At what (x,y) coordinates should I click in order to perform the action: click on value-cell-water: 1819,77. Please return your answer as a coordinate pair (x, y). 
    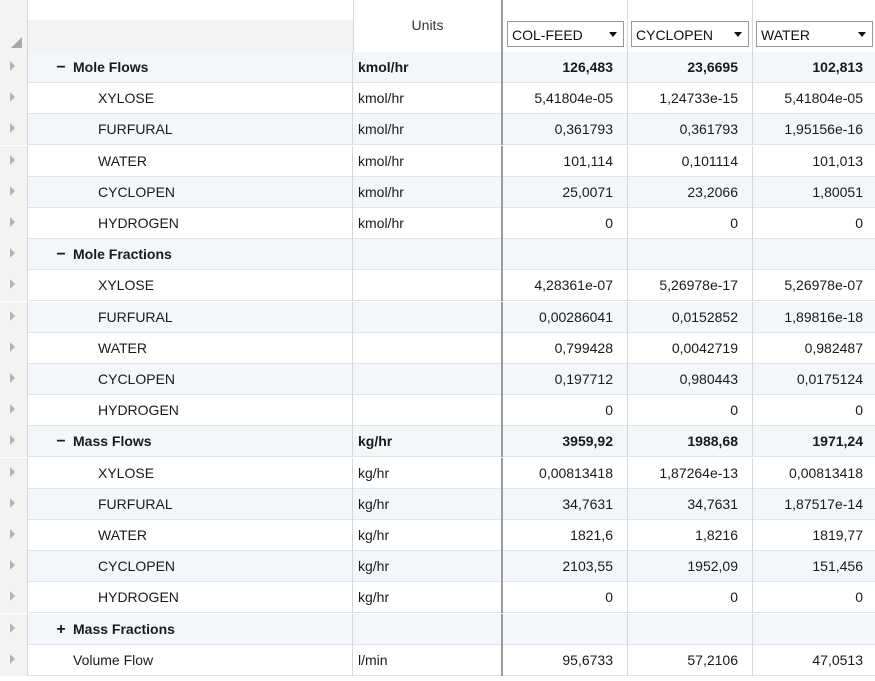
    Looking at the image, I should click on (837, 535).